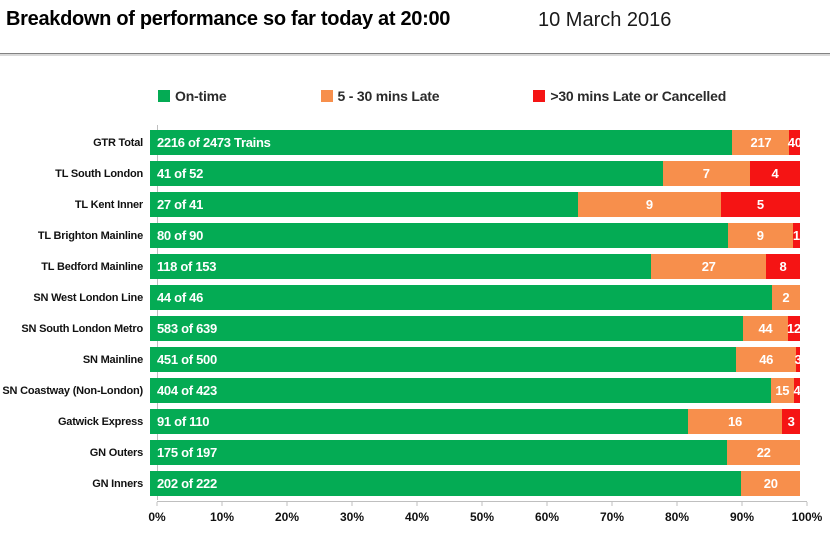 The width and height of the screenshot is (830, 540). I want to click on bar-value-label: 27, so click(708, 266).